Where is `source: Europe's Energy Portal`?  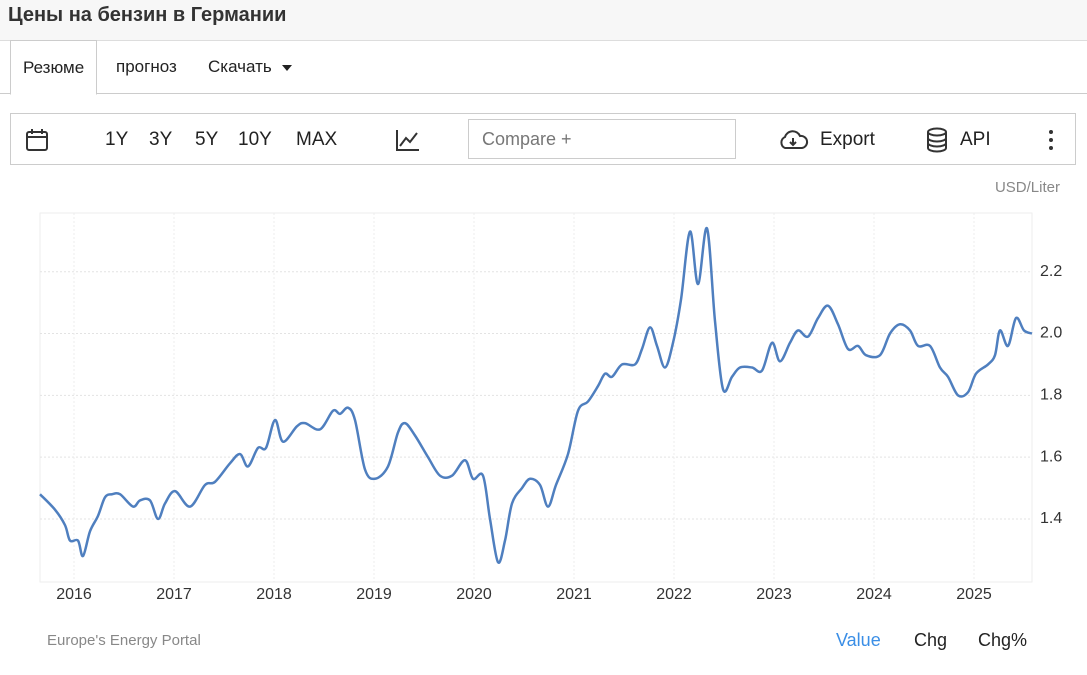 source: Europe's Energy Portal is located at coordinates (124, 640).